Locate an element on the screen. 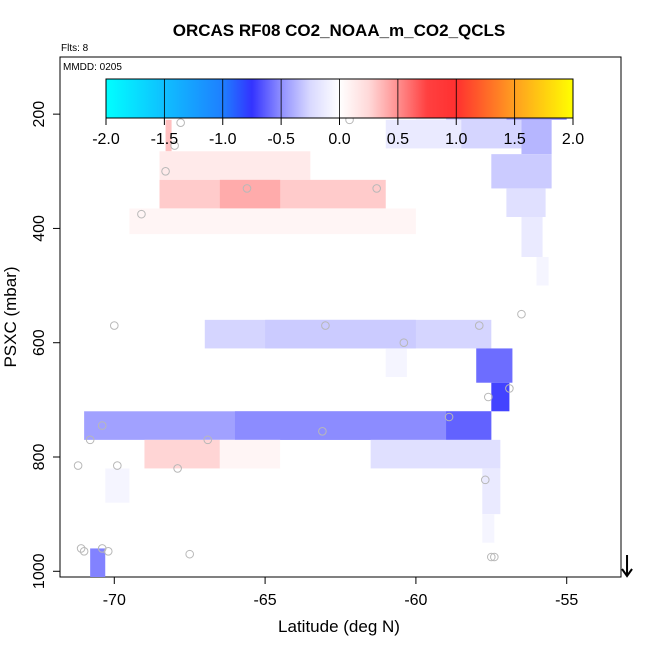 The image size is (650, 650). x-axis: -70 -65 -60 -55 is located at coordinates (340, 592).